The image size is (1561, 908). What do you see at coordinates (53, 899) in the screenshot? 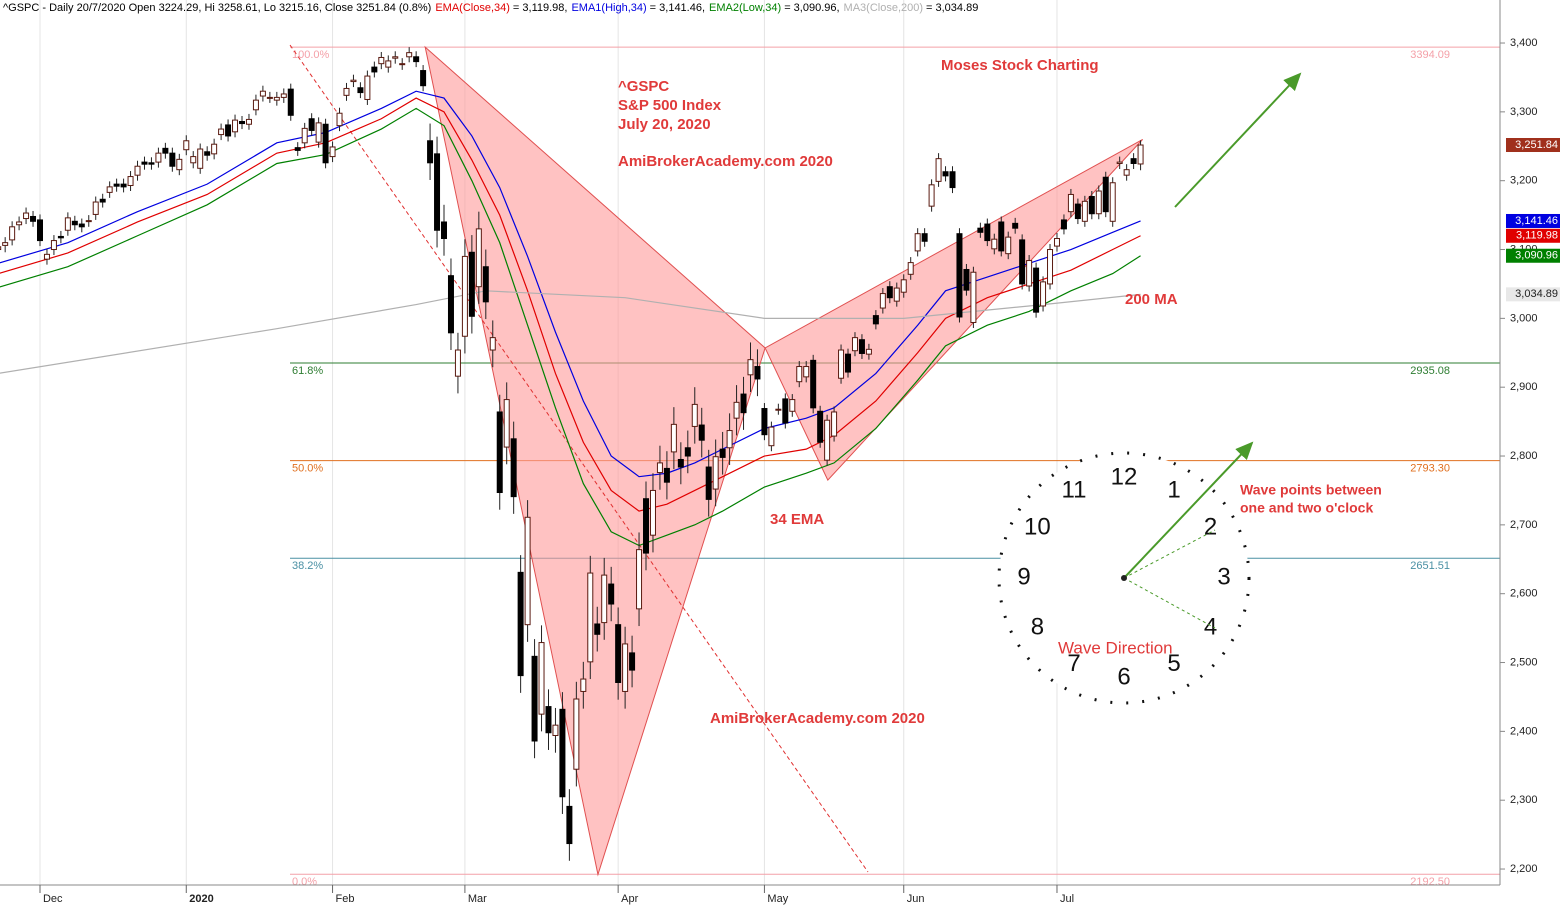
I see `x-tick-label: Dec` at bounding box center [53, 899].